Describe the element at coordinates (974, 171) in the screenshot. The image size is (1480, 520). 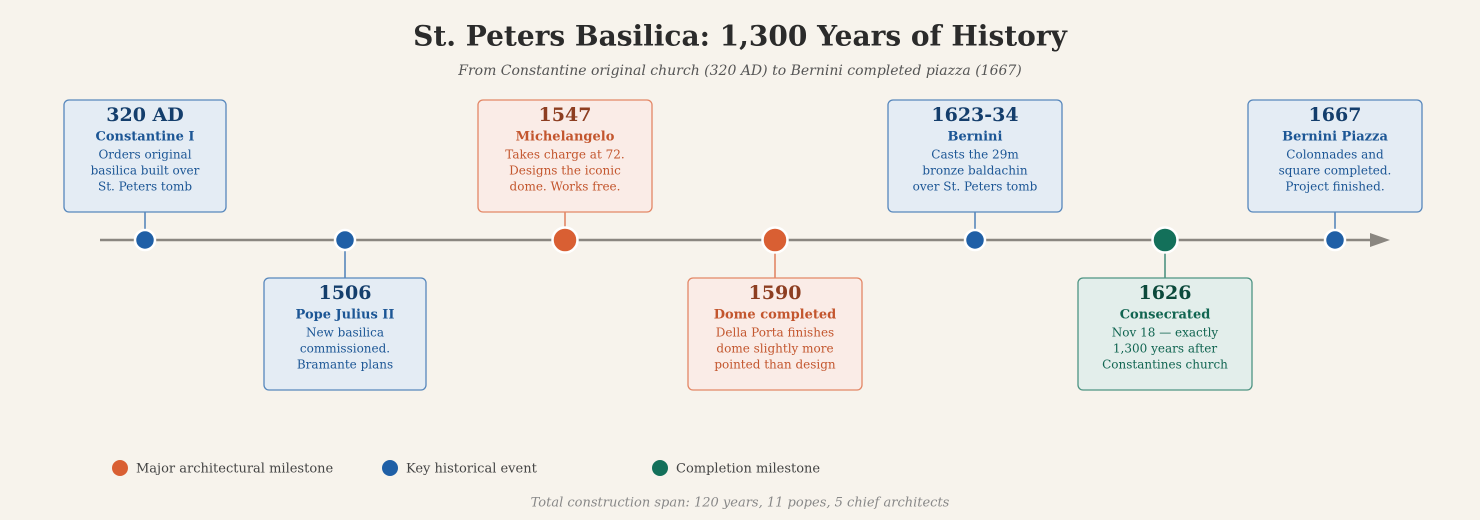
I see `event-description: bronze baldachin` at that location.